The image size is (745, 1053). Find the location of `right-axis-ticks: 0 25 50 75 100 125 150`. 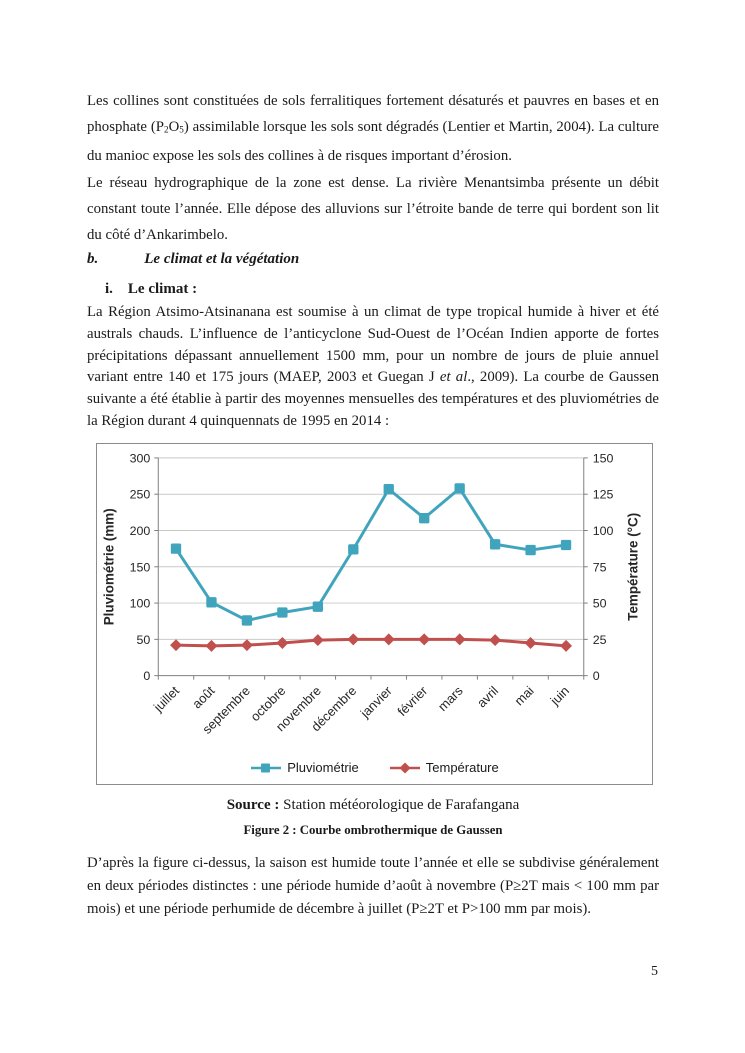

right-axis-ticks: 0 25 50 75 100 125 150 is located at coordinates (598, 567).